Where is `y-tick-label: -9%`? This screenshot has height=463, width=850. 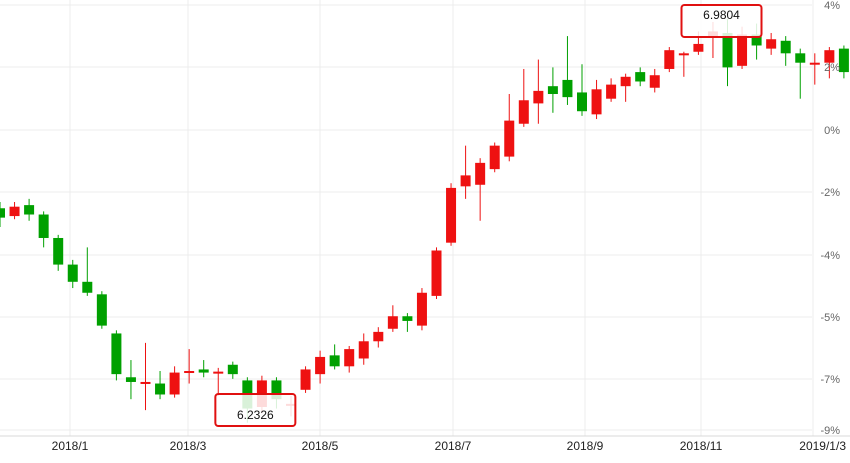 y-tick-label: -9% is located at coordinates (830, 431).